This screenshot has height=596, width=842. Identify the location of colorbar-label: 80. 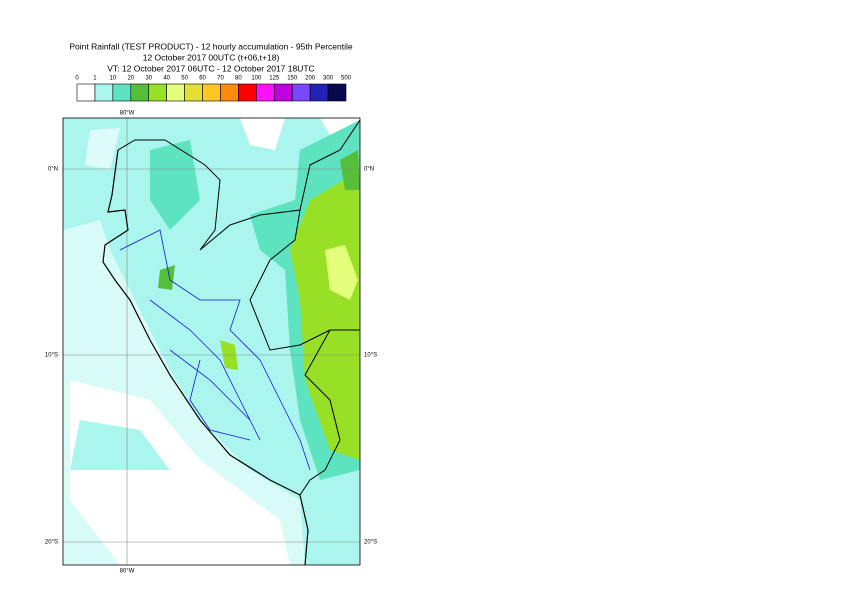
(238, 79).